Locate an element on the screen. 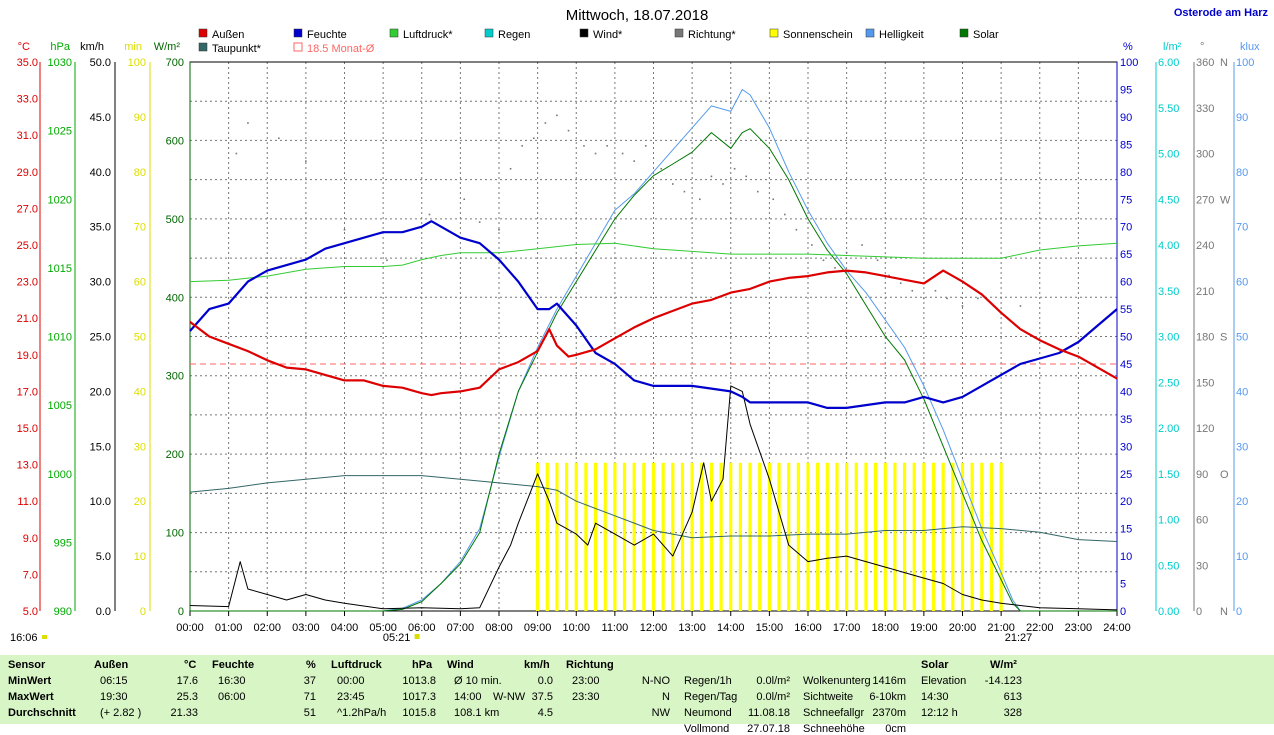 The image size is (1274, 735). y-tick-label-lux: 80 is located at coordinates (1242, 173).